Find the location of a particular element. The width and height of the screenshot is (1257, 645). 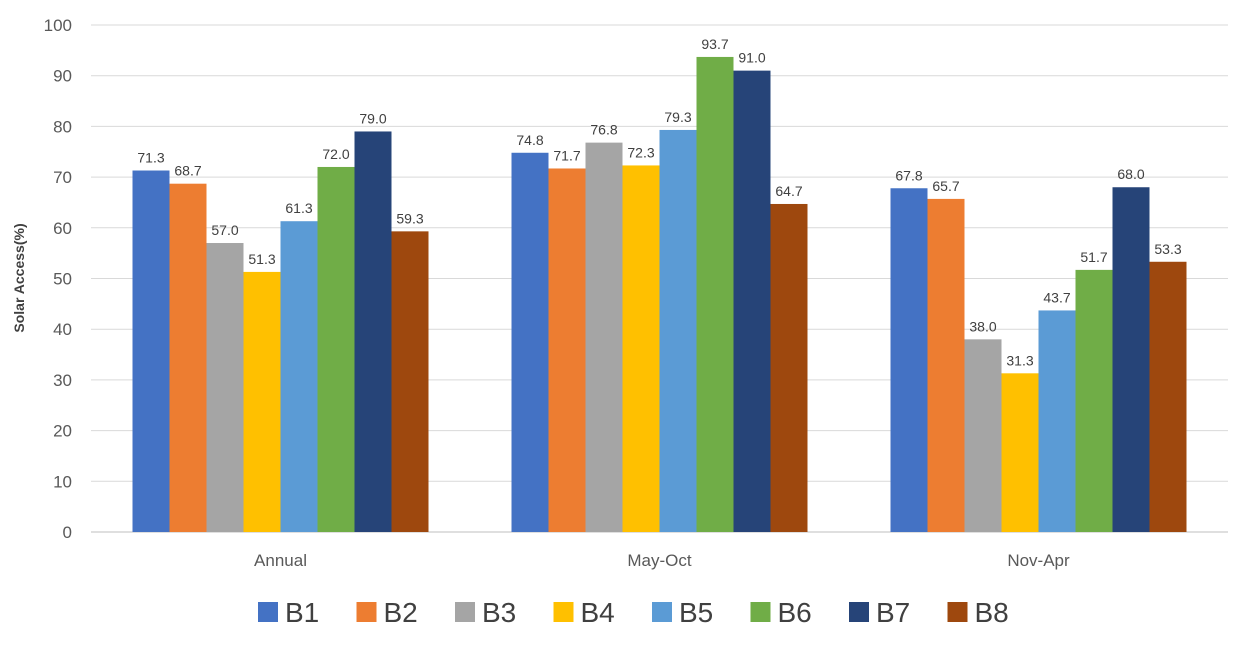

legend-label-b8: B8 is located at coordinates (992, 612).